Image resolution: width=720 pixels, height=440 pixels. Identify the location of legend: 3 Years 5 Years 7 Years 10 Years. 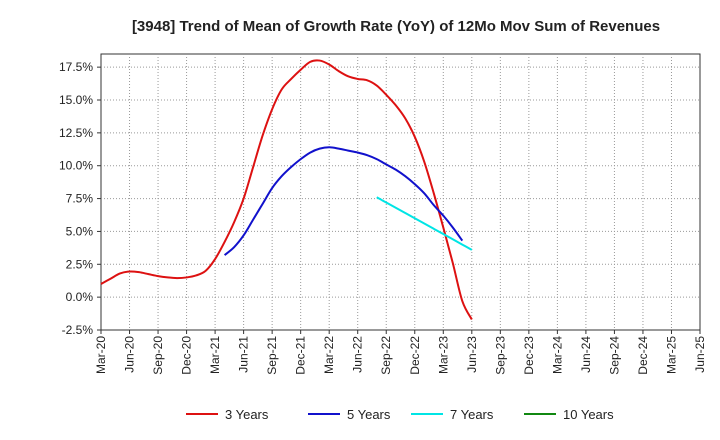
(400, 414).